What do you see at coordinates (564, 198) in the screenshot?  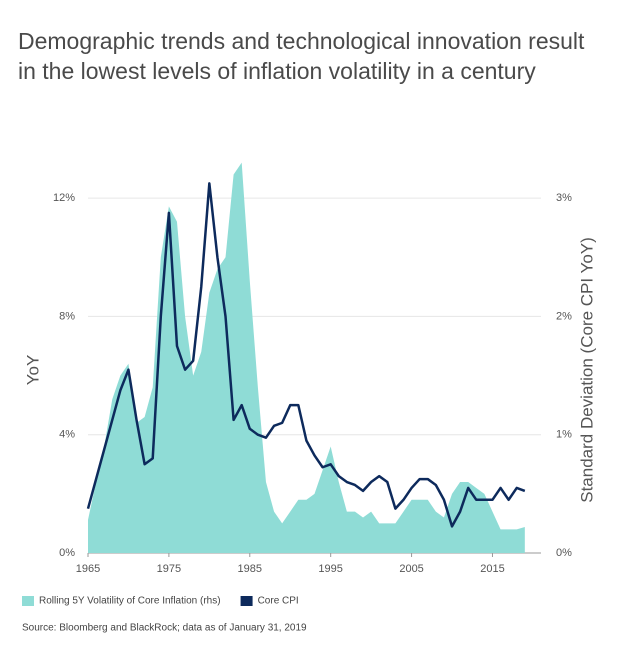 I see `y2-tick-label: 3%` at bounding box center [564, 198].